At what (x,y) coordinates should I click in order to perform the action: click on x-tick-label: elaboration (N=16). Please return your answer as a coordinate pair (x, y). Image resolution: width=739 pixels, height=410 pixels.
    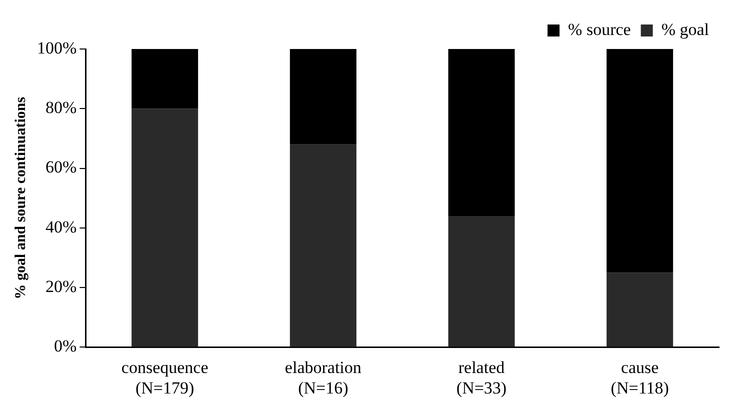
    Looking at the image, I should click on (323, 378).